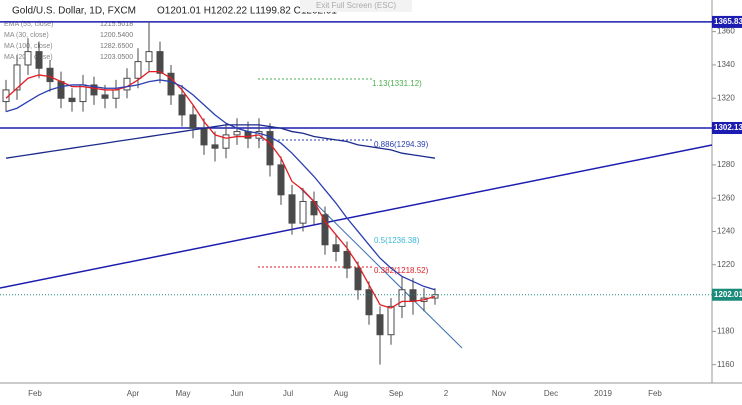 The width and height of the screenshot is (742, 405). I want to click on ohlc-text: O1201.01 H1202.22 L1199.82 C1202.01, so click(247, 11).